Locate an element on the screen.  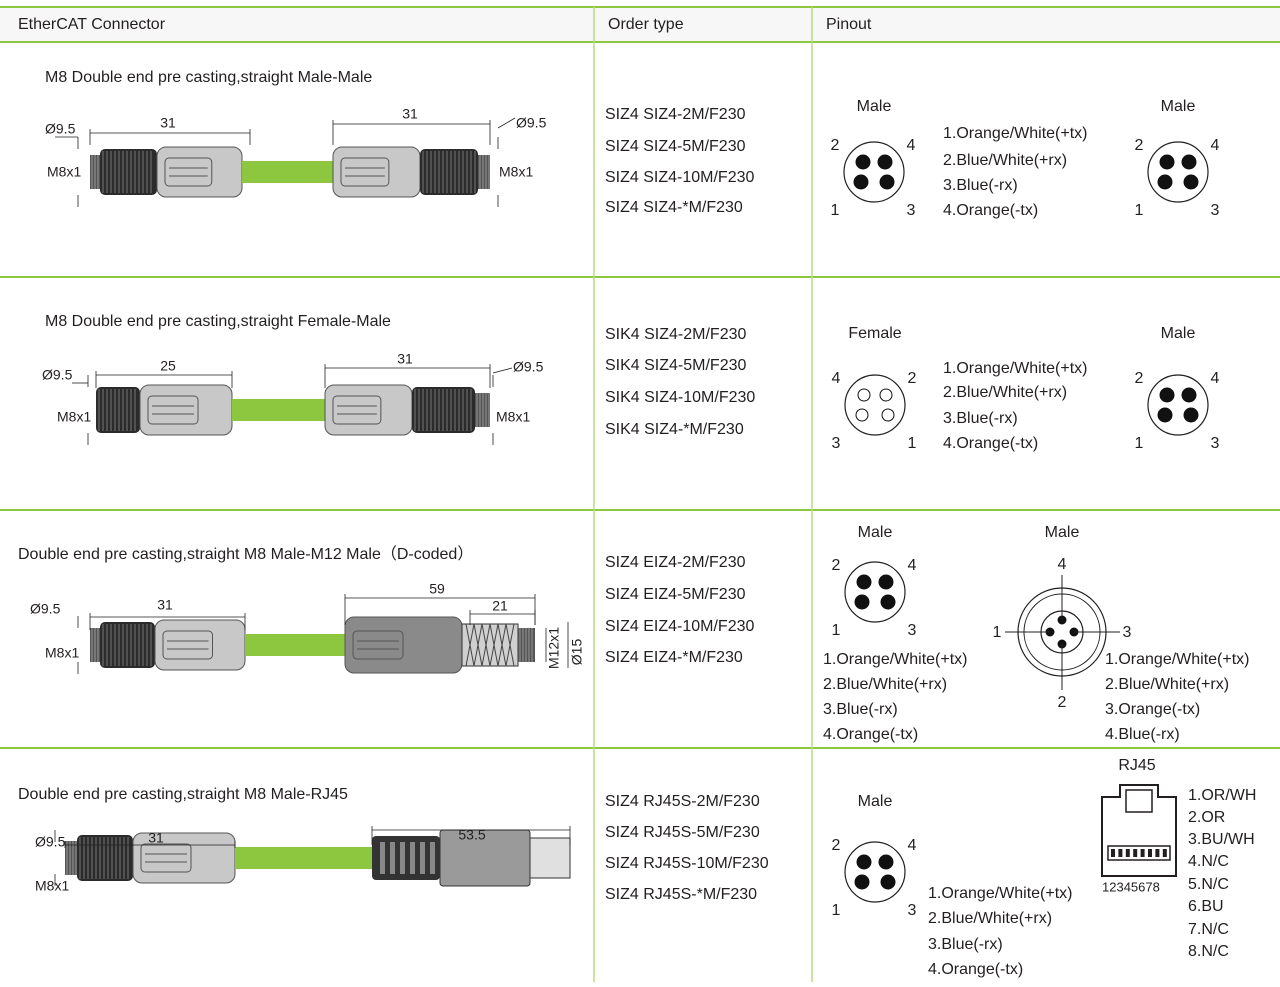
order-type: SIZ4 SIZ4-2M/F230 is located at coordinates (675, 114).